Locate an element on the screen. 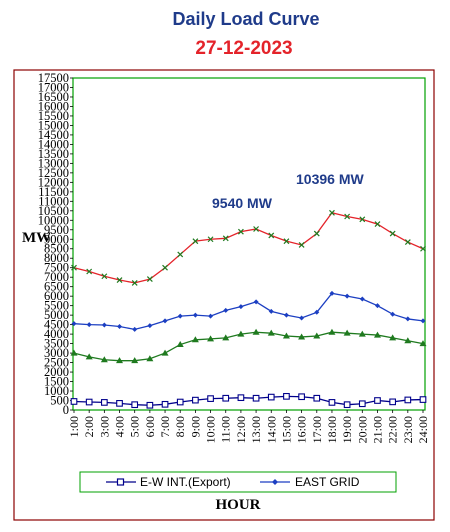 The image size is (450, 532). x-tick-label: 7:00 is located at coordinates (165, 426).